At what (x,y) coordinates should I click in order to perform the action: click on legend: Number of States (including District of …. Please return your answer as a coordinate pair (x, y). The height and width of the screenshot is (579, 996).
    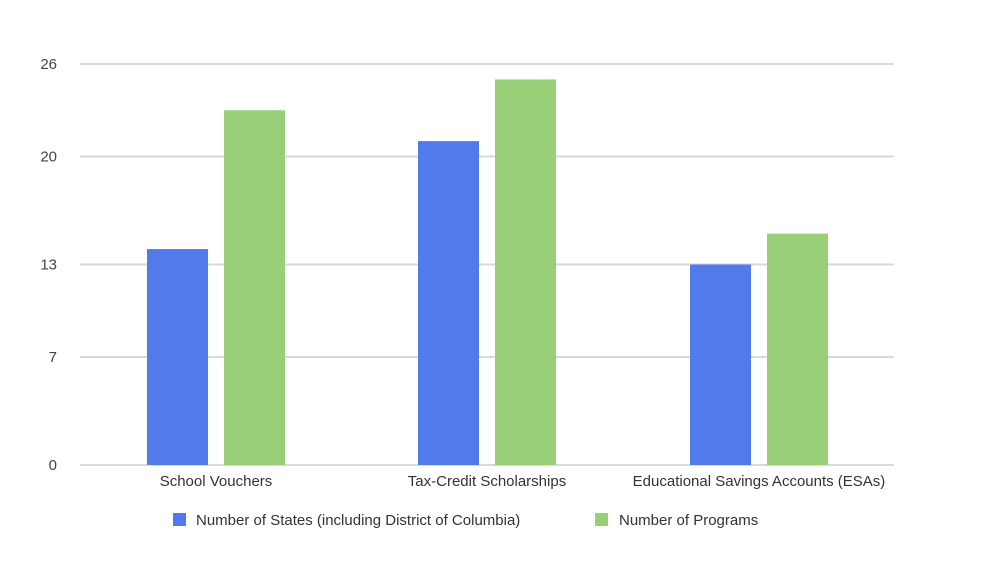
    Looking at the image, I should click on (465, 520).